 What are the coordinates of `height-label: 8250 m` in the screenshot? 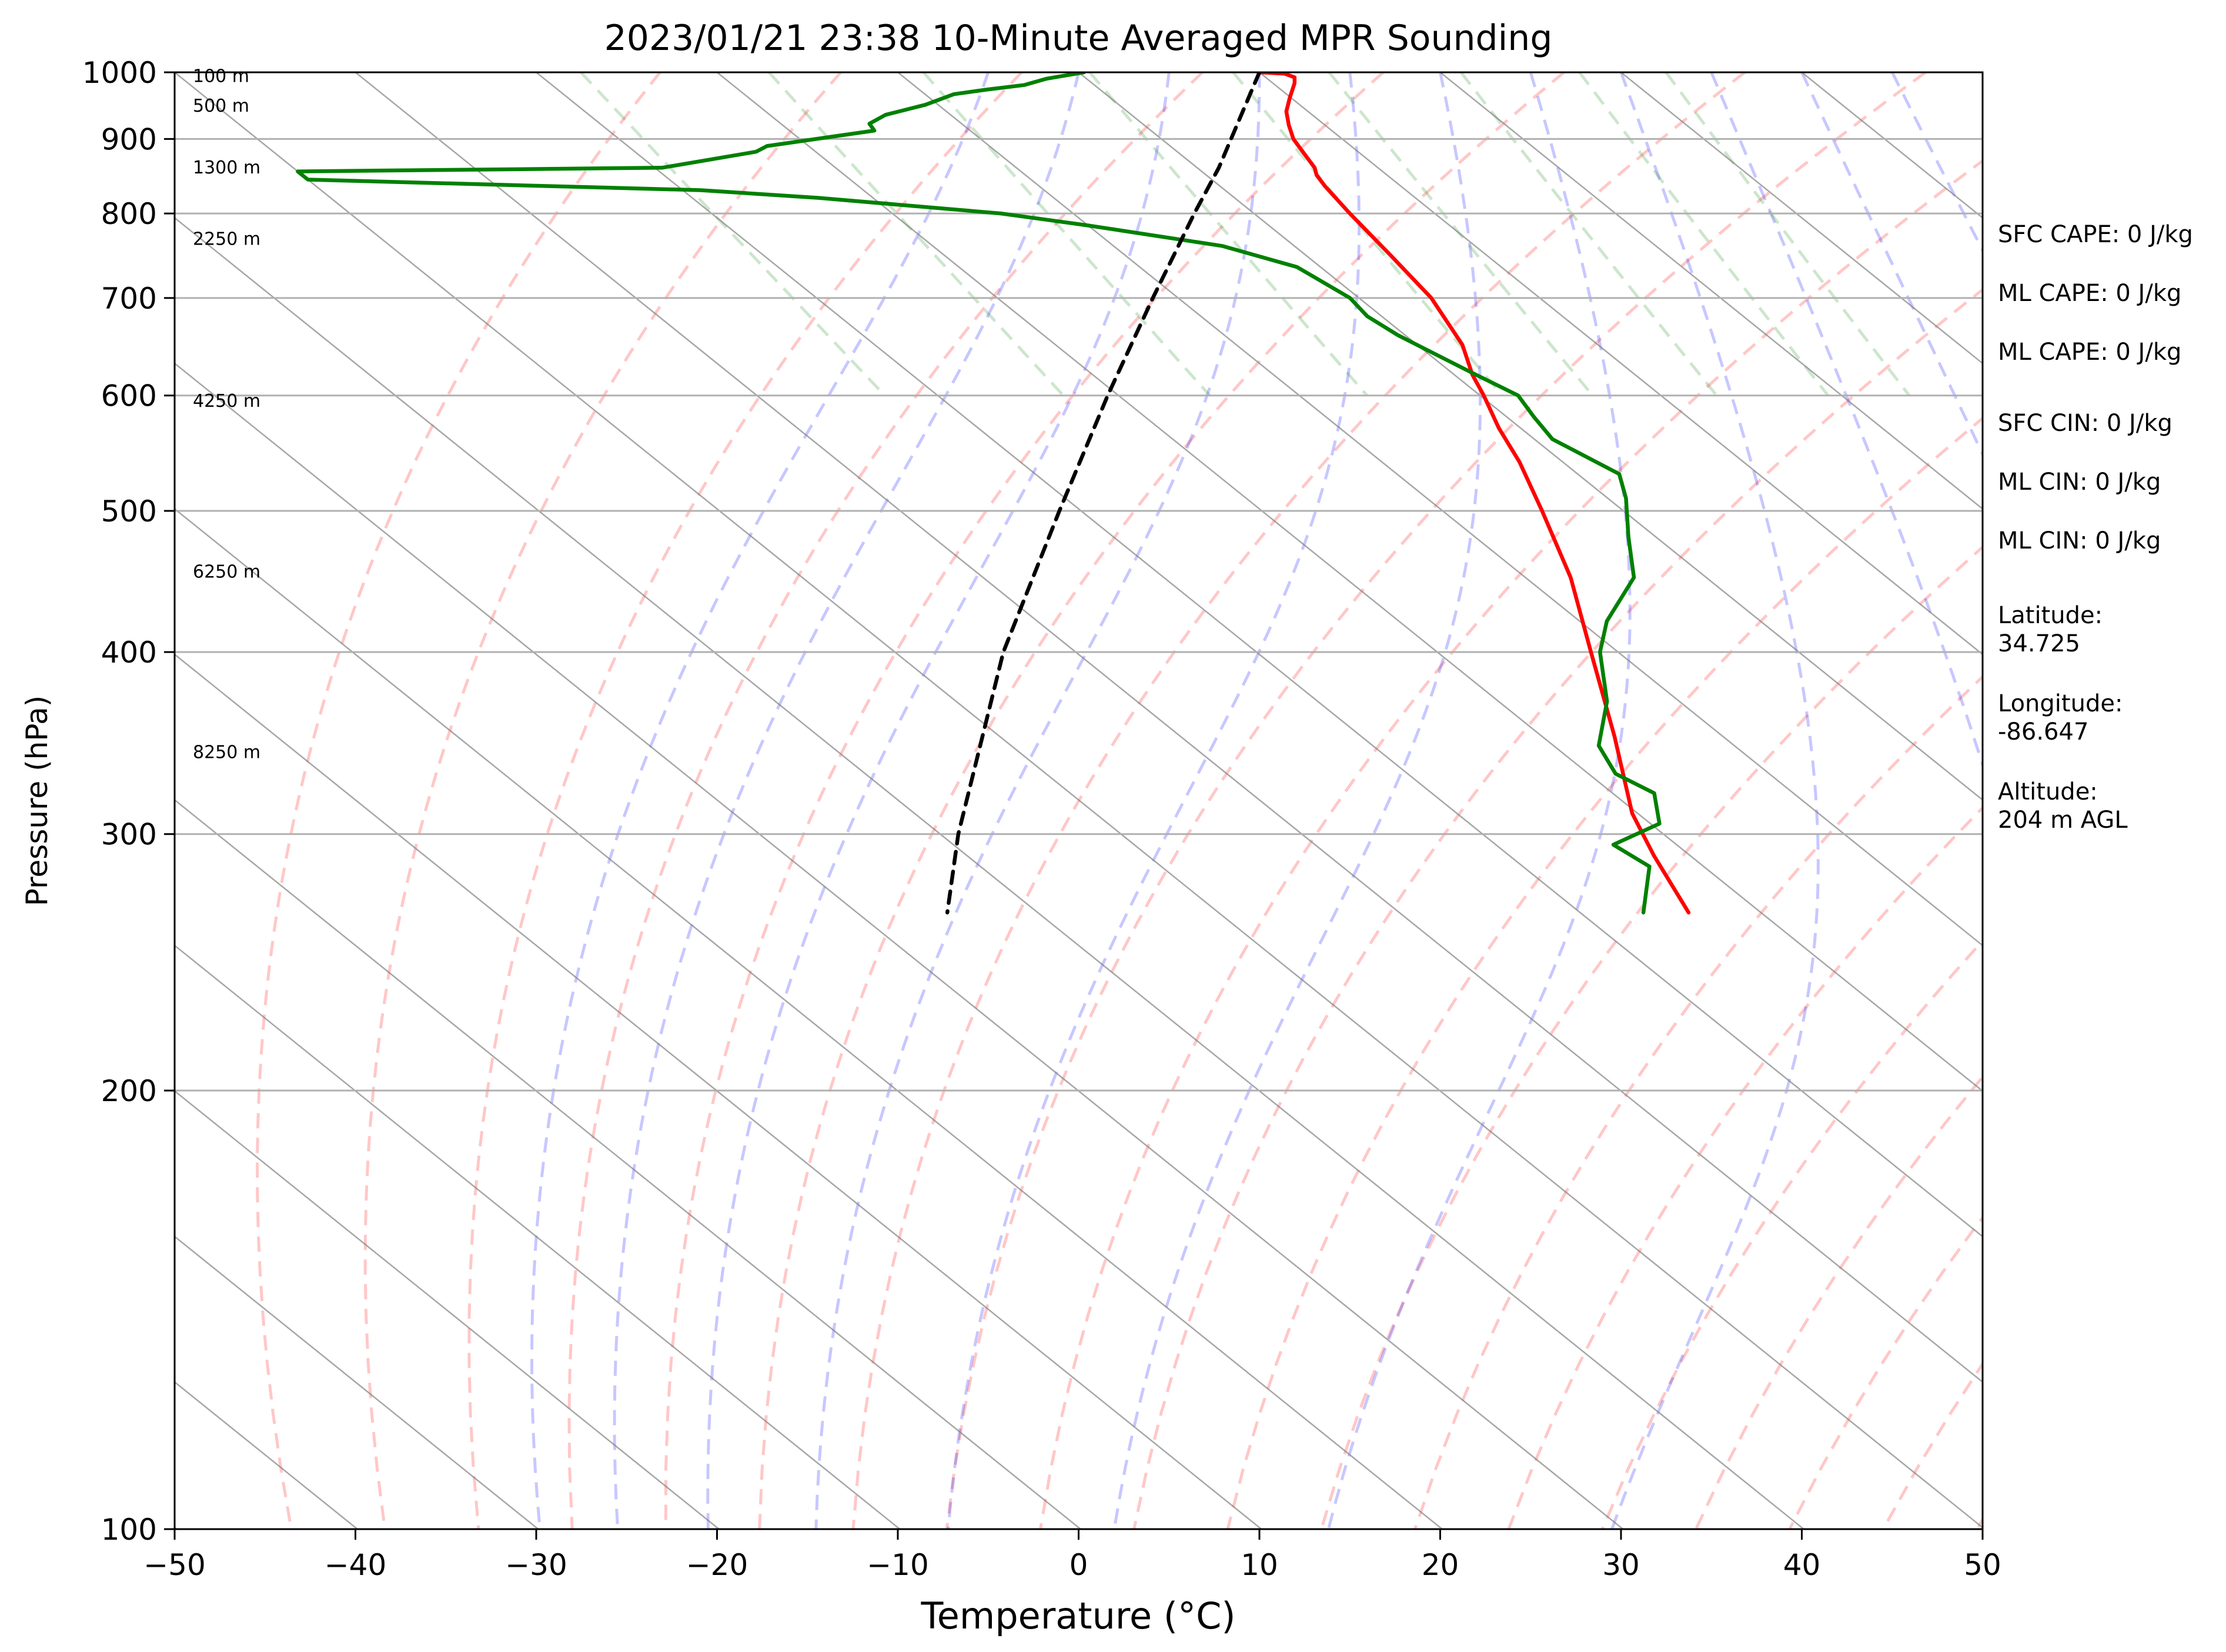 It's located at (227, 753).